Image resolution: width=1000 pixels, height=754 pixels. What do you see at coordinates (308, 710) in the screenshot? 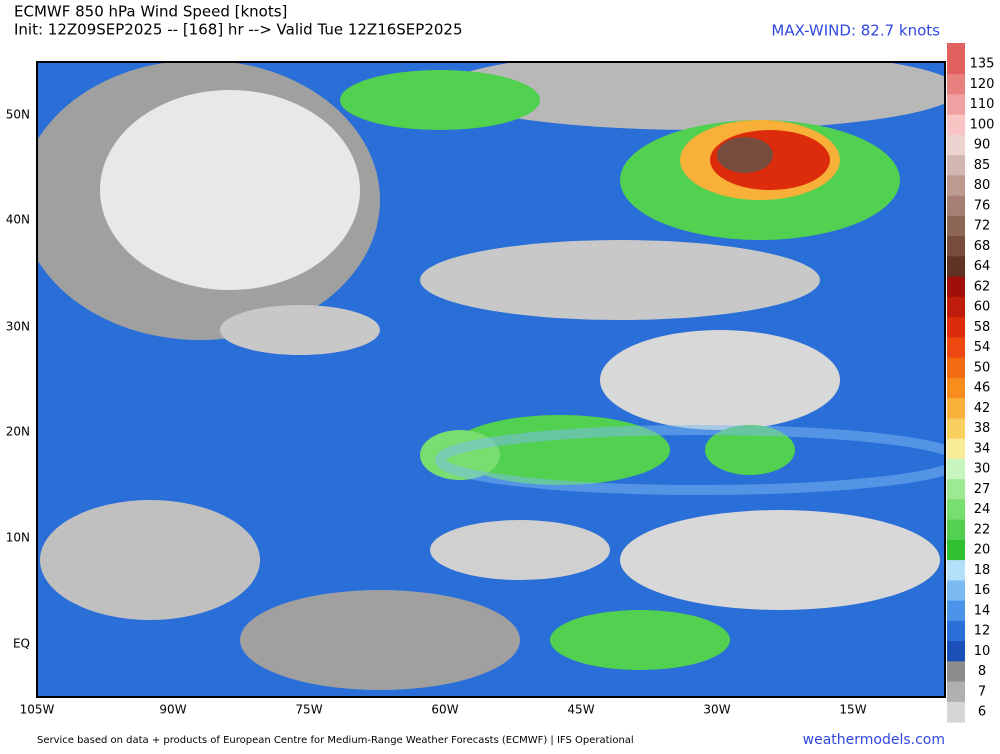
I see `lon-label: 75W` at bounding box center [308, 710].